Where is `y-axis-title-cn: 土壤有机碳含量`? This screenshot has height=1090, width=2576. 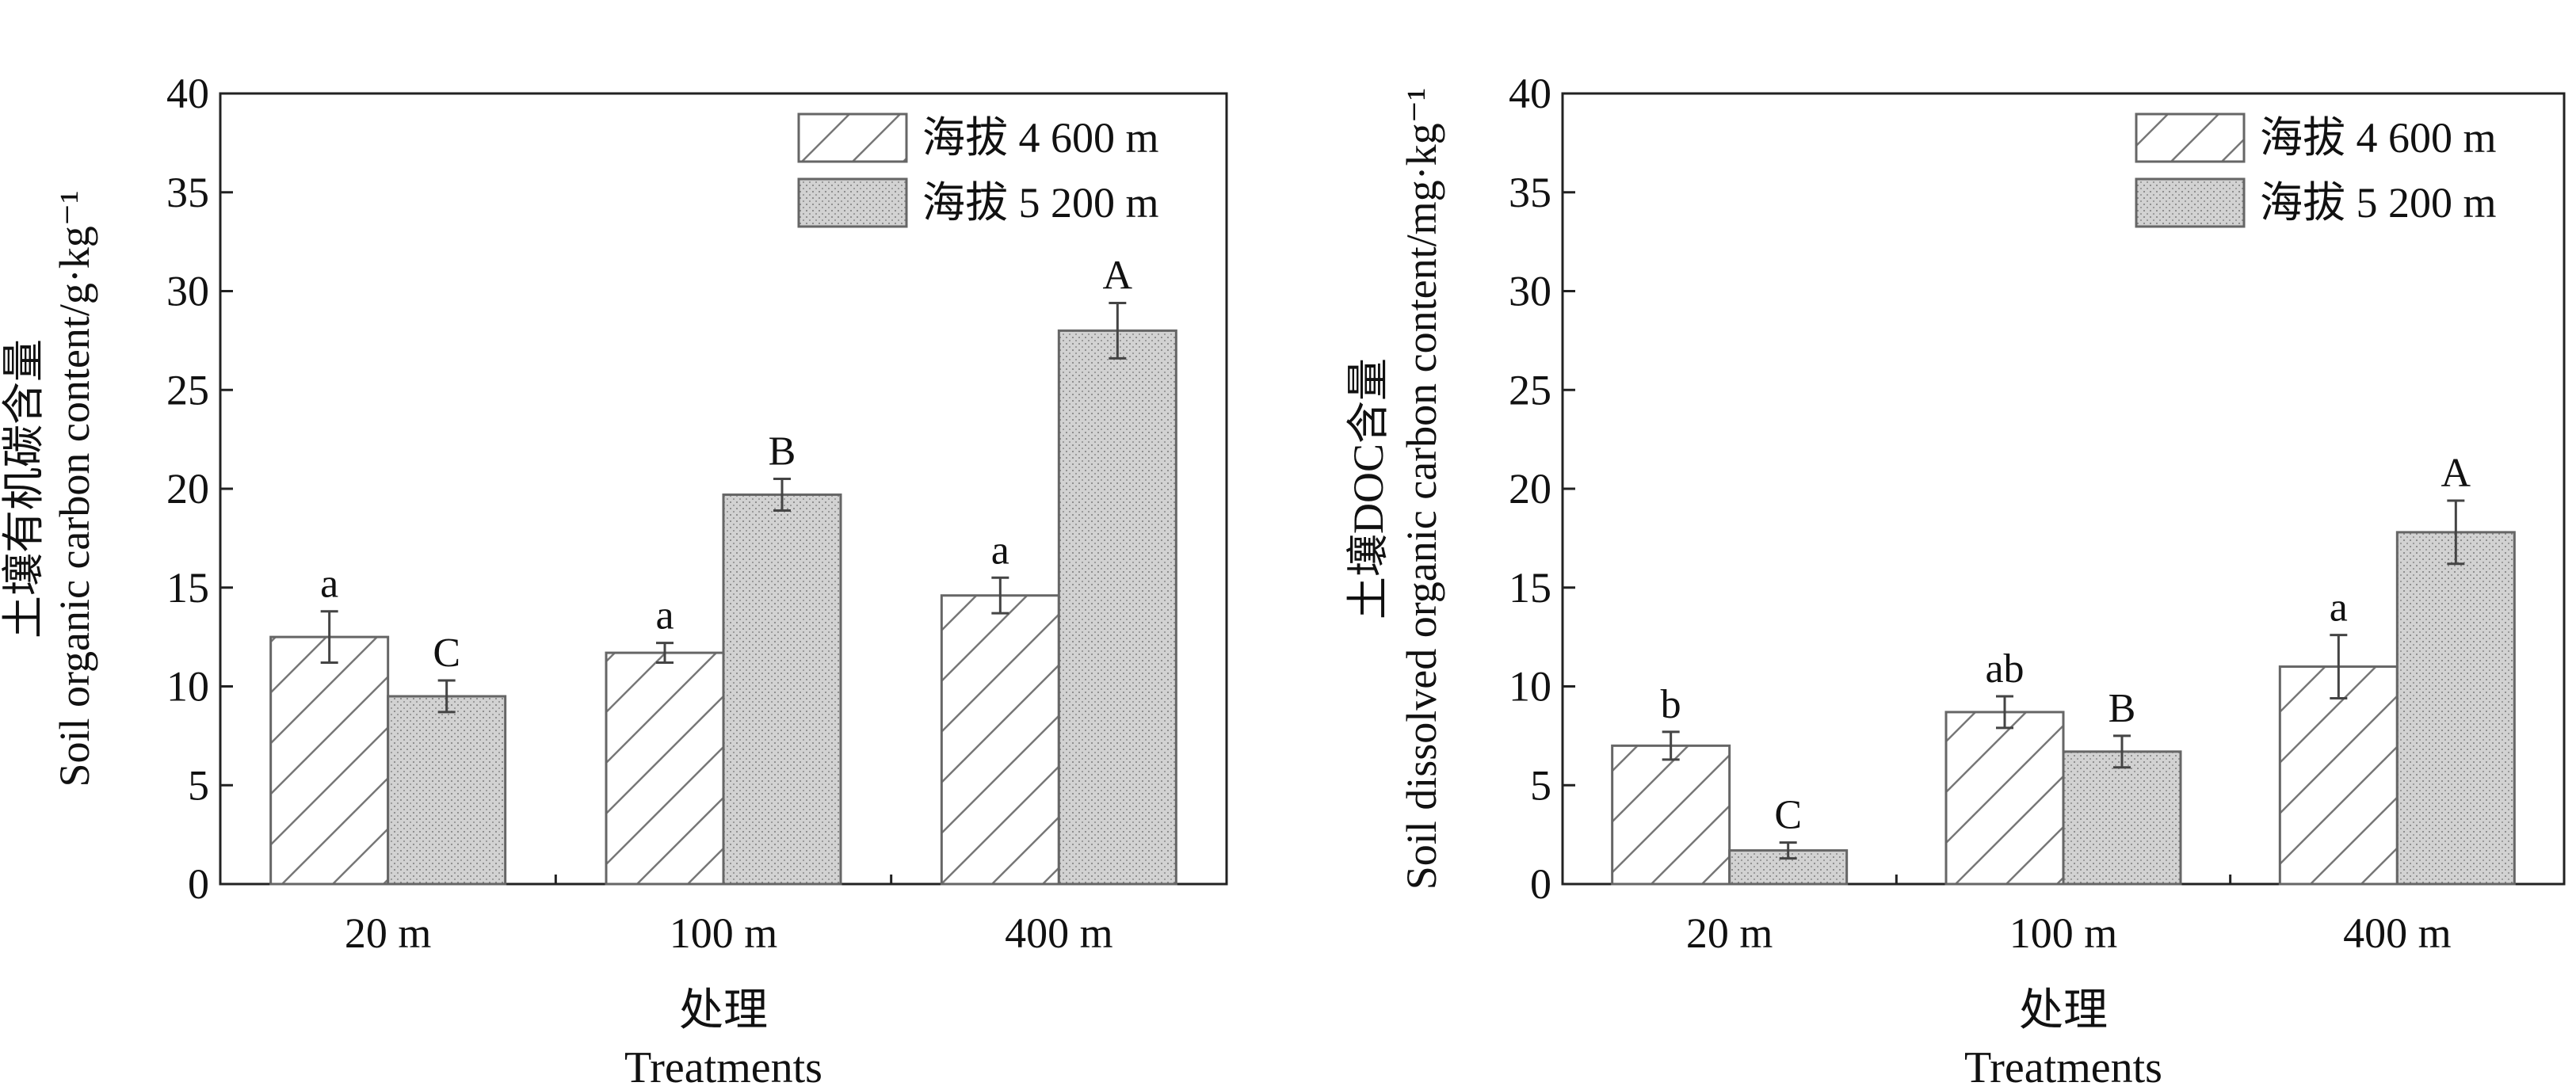
y-axis-title-cn: 土壤有机碳含量 is located at coordinates (24, 489).